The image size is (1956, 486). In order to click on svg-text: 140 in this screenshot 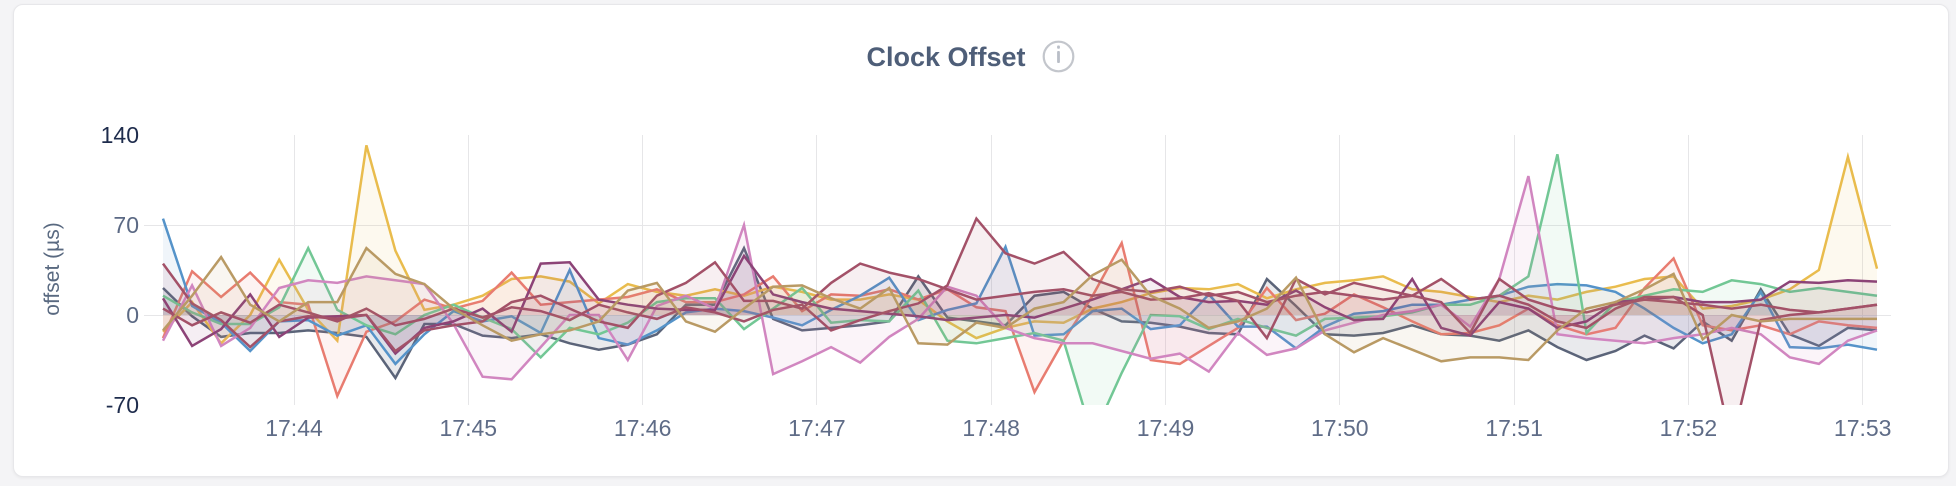, I will do `click(120, 135)`.